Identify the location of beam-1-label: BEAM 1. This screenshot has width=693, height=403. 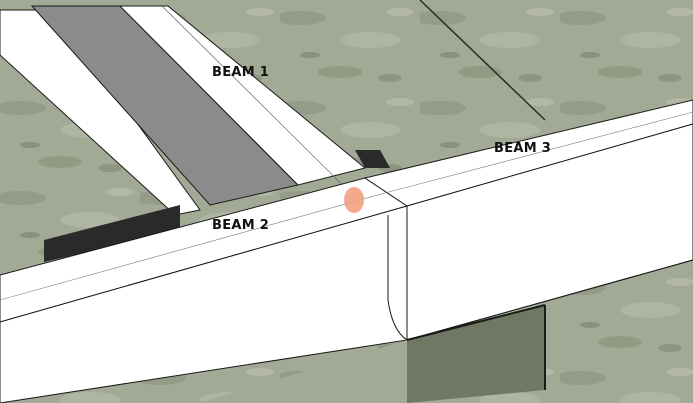
(241, 72).